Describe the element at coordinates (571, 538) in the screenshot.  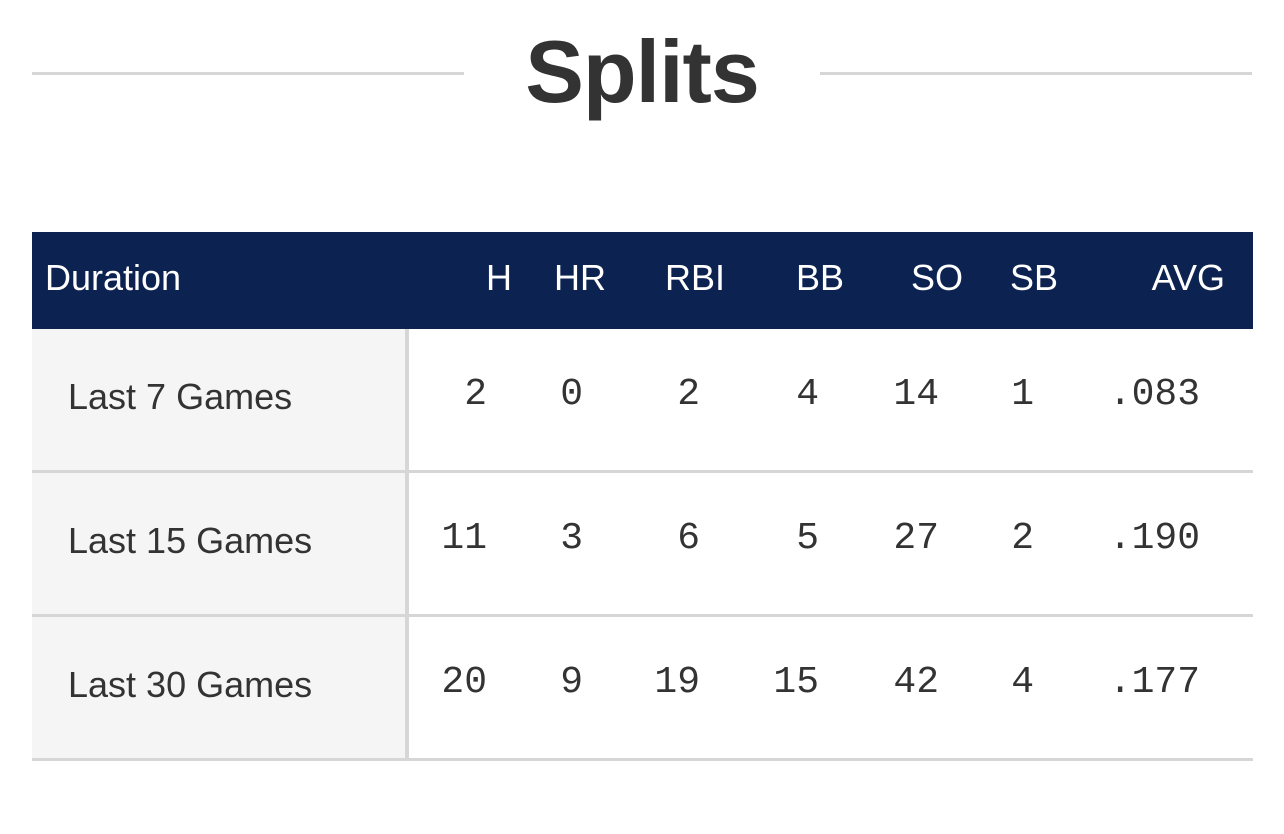
I see `cell-hr: 3` at that location.